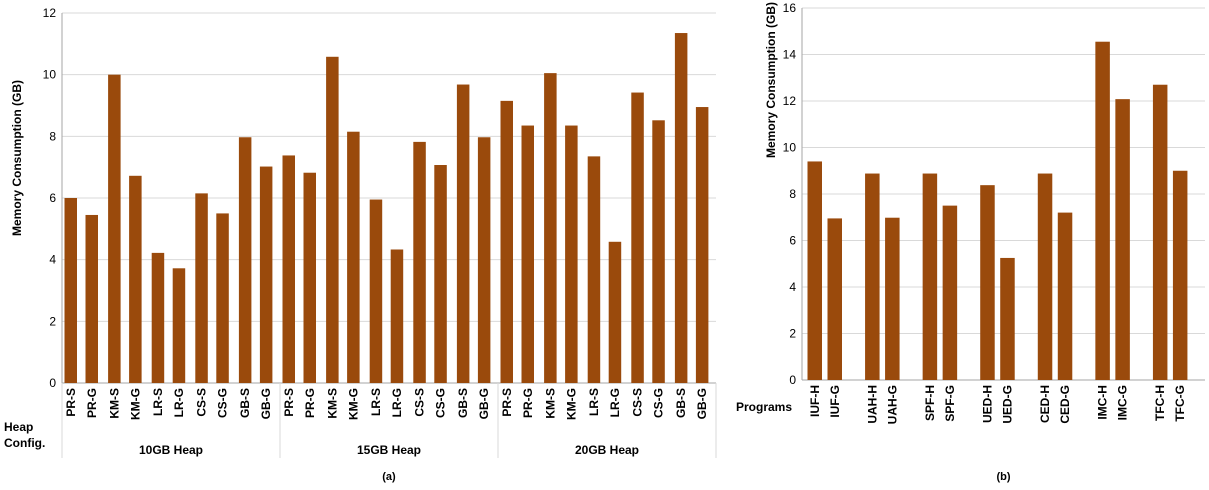  I want to click on group-label: 20GB Heap, so click(607, 450).